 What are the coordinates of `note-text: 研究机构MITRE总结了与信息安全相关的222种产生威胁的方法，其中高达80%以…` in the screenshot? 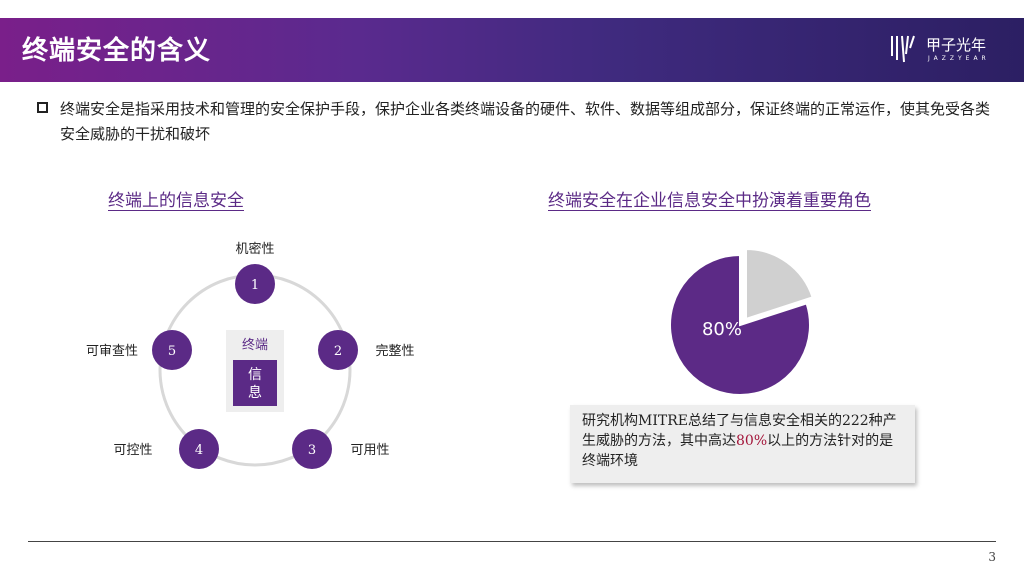 It's located at (744, 441).